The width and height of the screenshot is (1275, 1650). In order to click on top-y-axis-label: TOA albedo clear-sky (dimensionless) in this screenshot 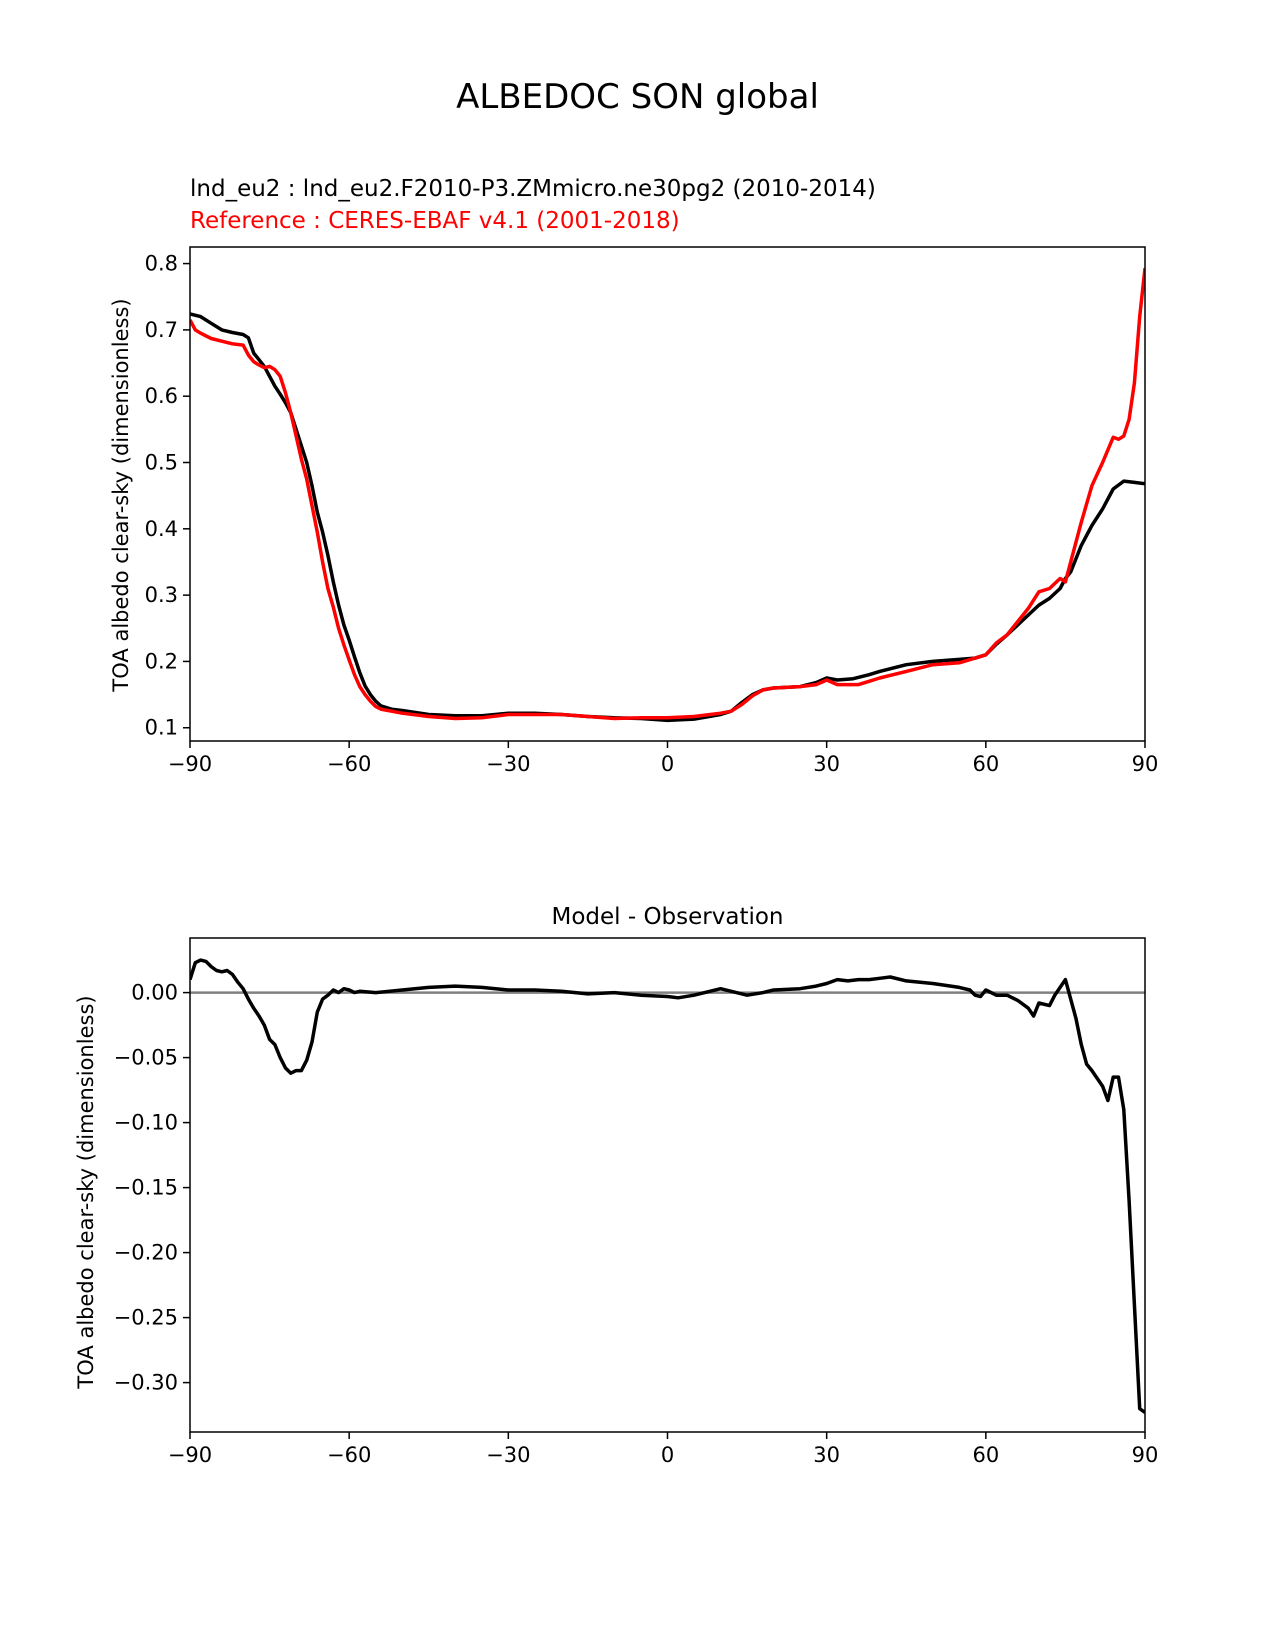, I will do `click(121, 495)`.